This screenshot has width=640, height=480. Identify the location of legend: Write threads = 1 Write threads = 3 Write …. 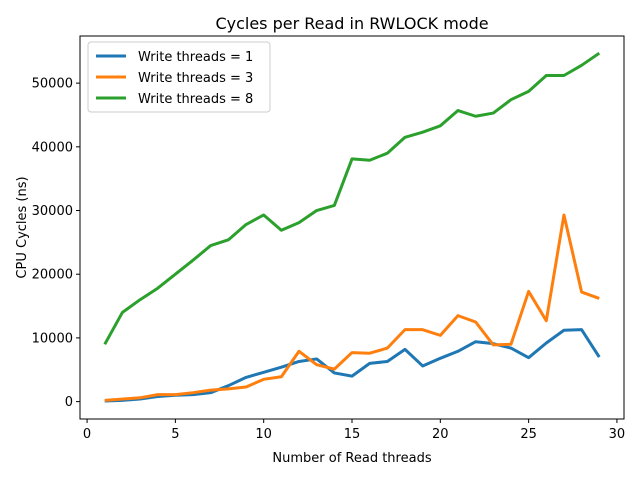
(179, 77).